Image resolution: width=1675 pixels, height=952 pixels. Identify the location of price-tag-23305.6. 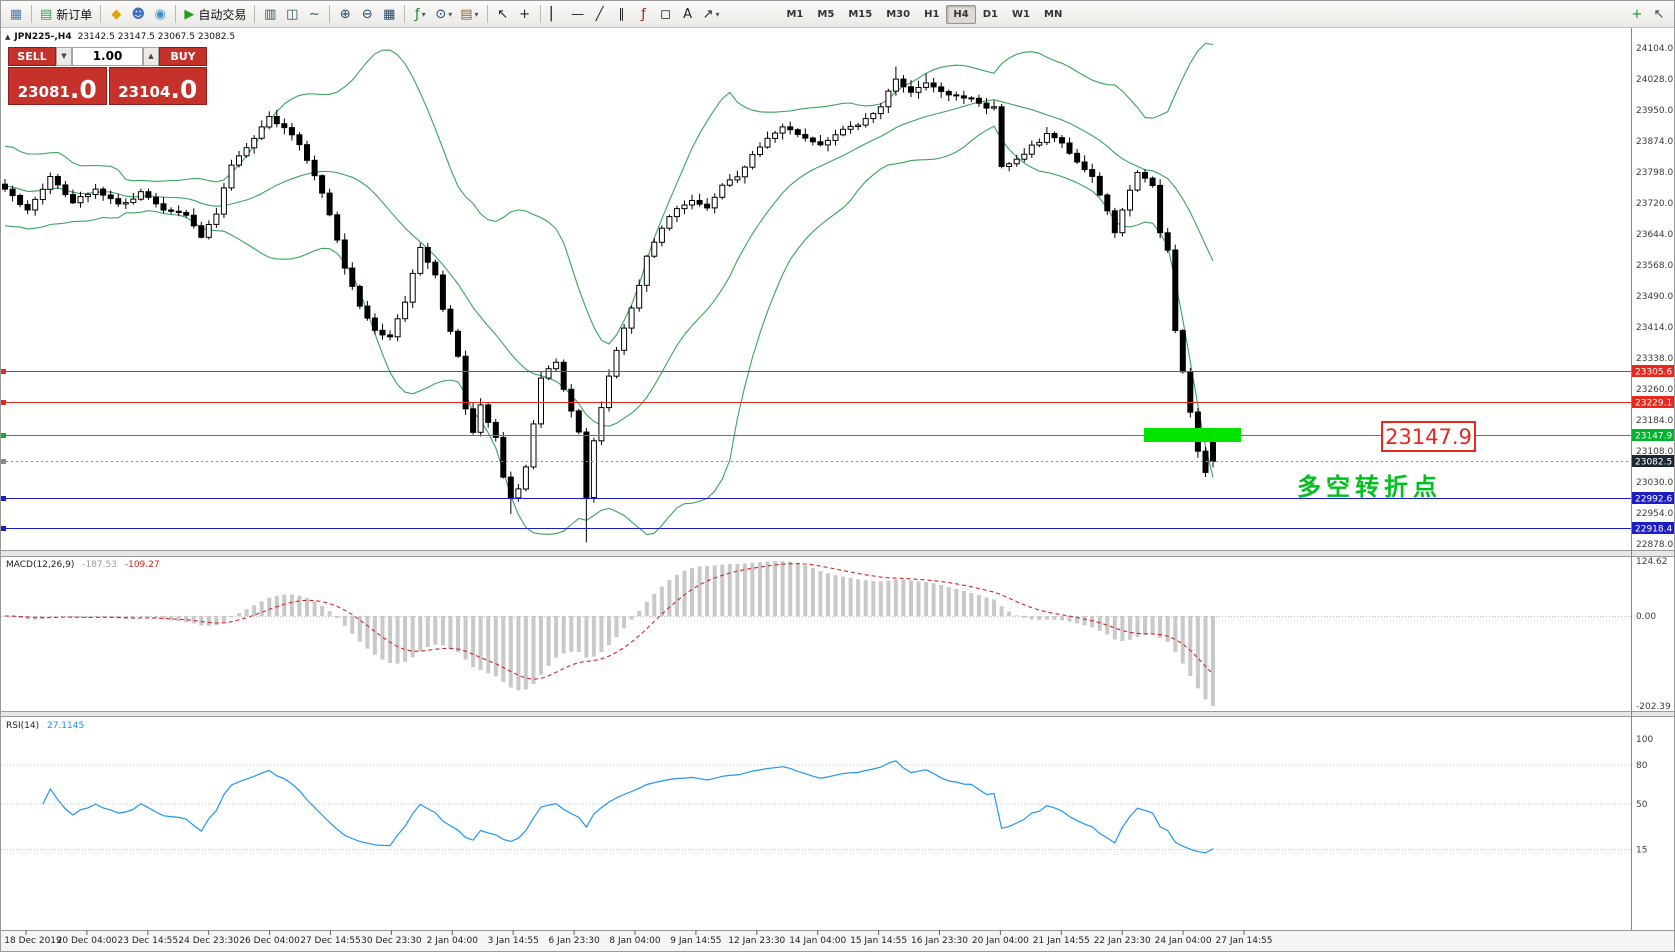
(1653, 371).